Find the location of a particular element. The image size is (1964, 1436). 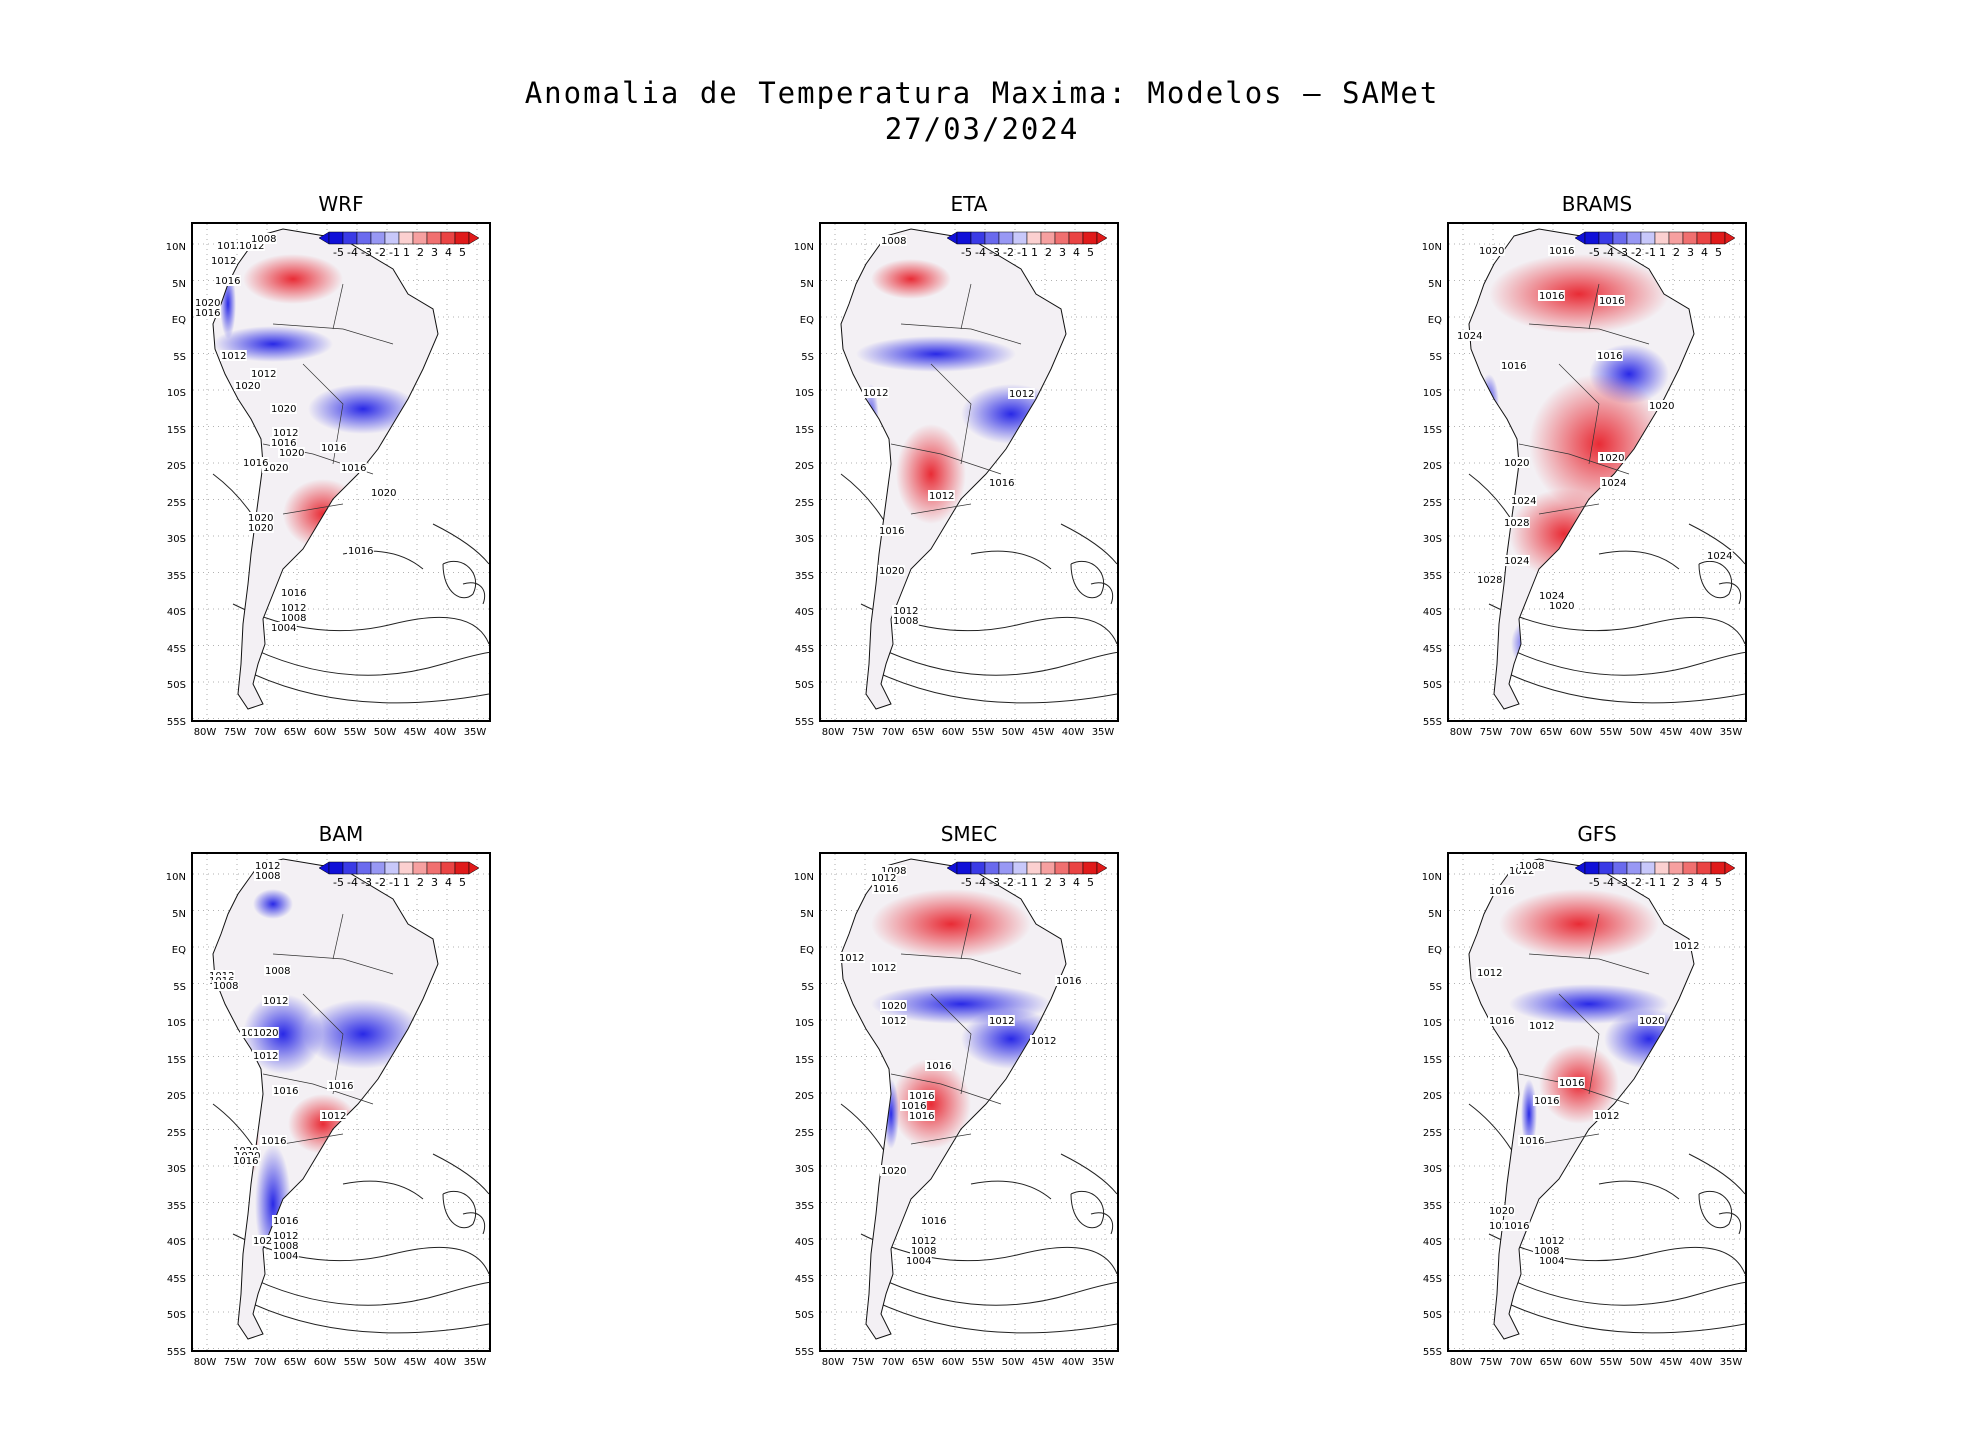

lat-label: 35S is located at coordinates (176, 1206).